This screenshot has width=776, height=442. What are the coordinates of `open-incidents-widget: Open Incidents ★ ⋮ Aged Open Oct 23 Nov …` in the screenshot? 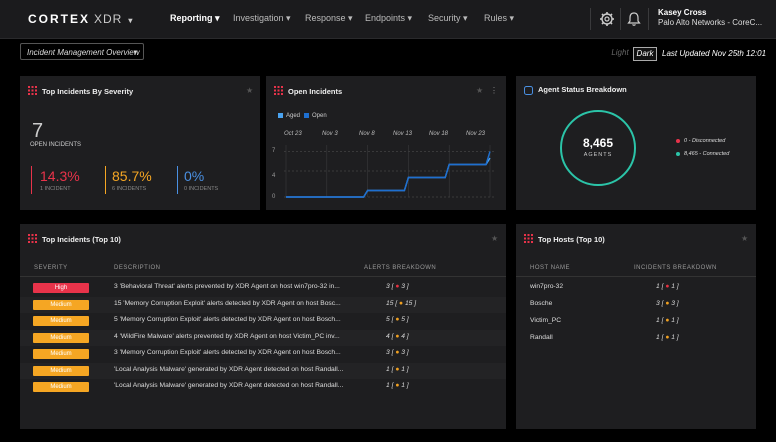 It's located at (386, 143).